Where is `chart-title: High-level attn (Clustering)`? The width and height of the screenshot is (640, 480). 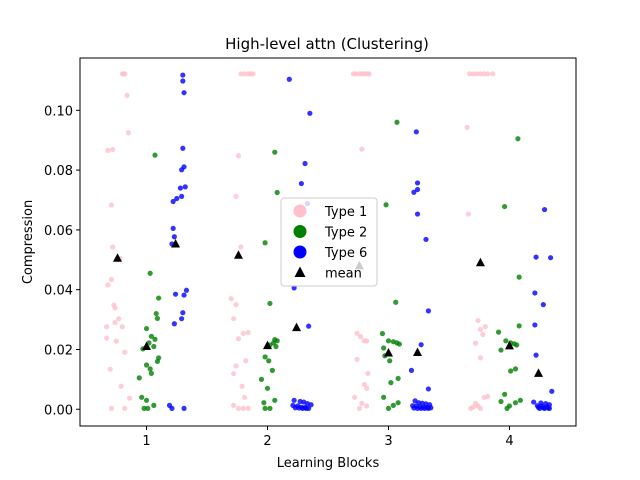
chart-title: High-level attn (Clustering) is located at coordinates (327, 44).